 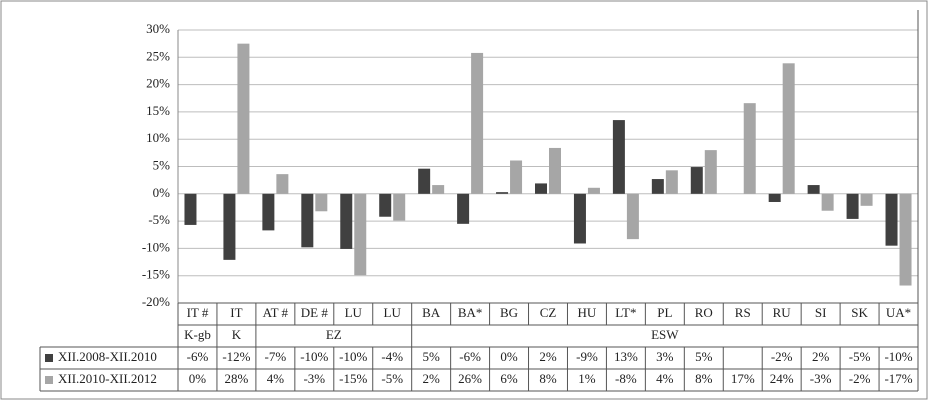 I want to click on value-label: 24%, so click(x=782, y=378).